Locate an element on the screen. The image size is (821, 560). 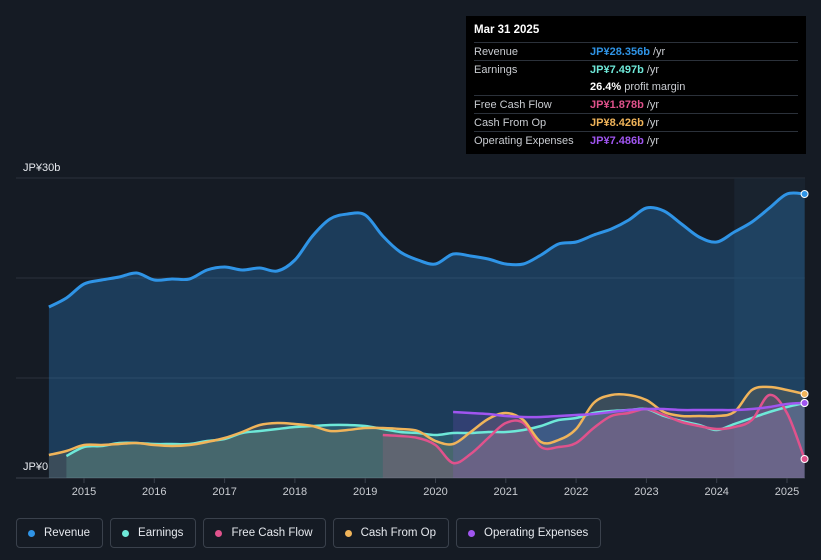
tooltip-row-label: Earnings is located at coordinates (496, 69).